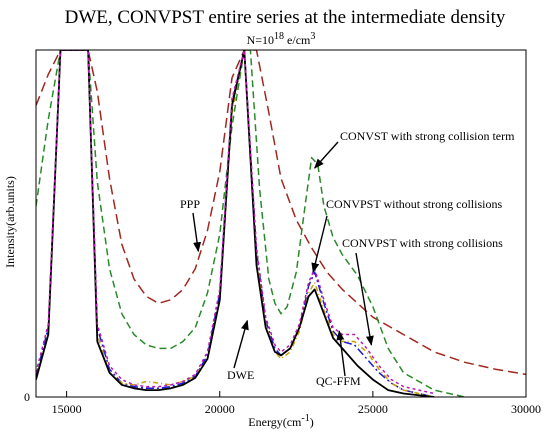 Image resolution: width=550 pixels, height=439 pixels. Describe the element at coordinates (220, 409) in the screenshot. I see `x-tick-label: 20000` at that location.